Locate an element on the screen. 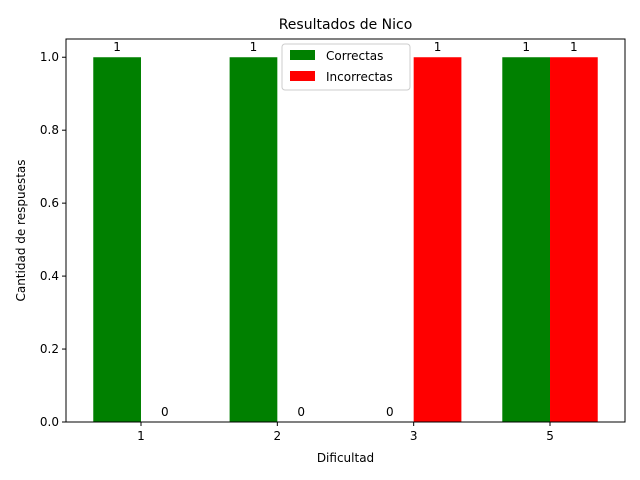 The width and height of the screenshot is (640, 480). y-axis-ticks: 0.0 0.2 0.4 0.6 0.8 1.0 is located at coordinates (53, 239).